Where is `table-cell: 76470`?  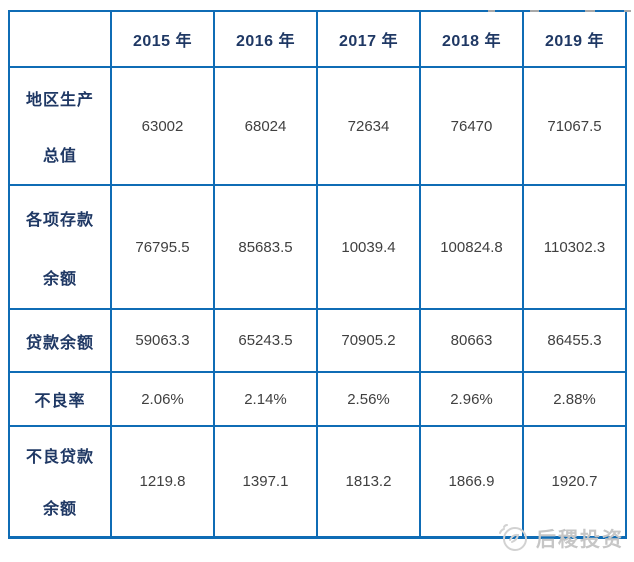
table-cell: 76470 is located at coordinates (471, 126).